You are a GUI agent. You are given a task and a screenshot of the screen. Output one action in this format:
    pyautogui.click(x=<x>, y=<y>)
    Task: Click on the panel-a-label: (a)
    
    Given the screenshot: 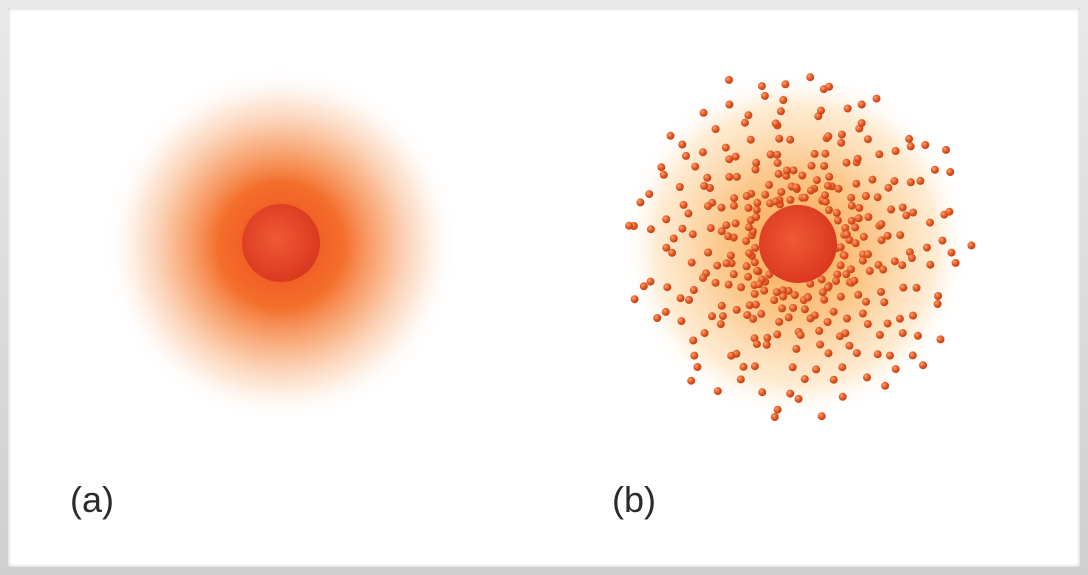 What is the action you would take?
    pyautogui.click(x=92, y=499)
    